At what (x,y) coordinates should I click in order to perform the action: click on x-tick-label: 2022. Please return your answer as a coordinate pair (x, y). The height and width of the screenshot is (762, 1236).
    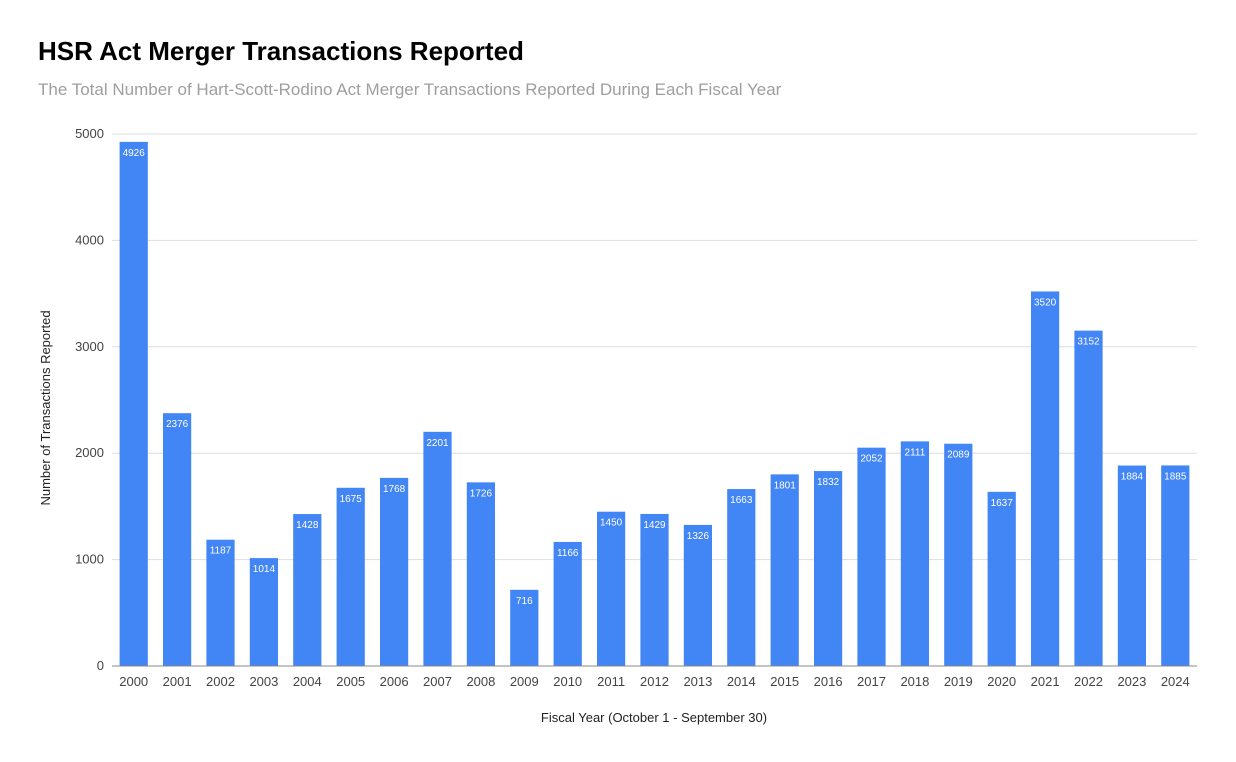
    Looking at the image, I should click on (1088, 681).